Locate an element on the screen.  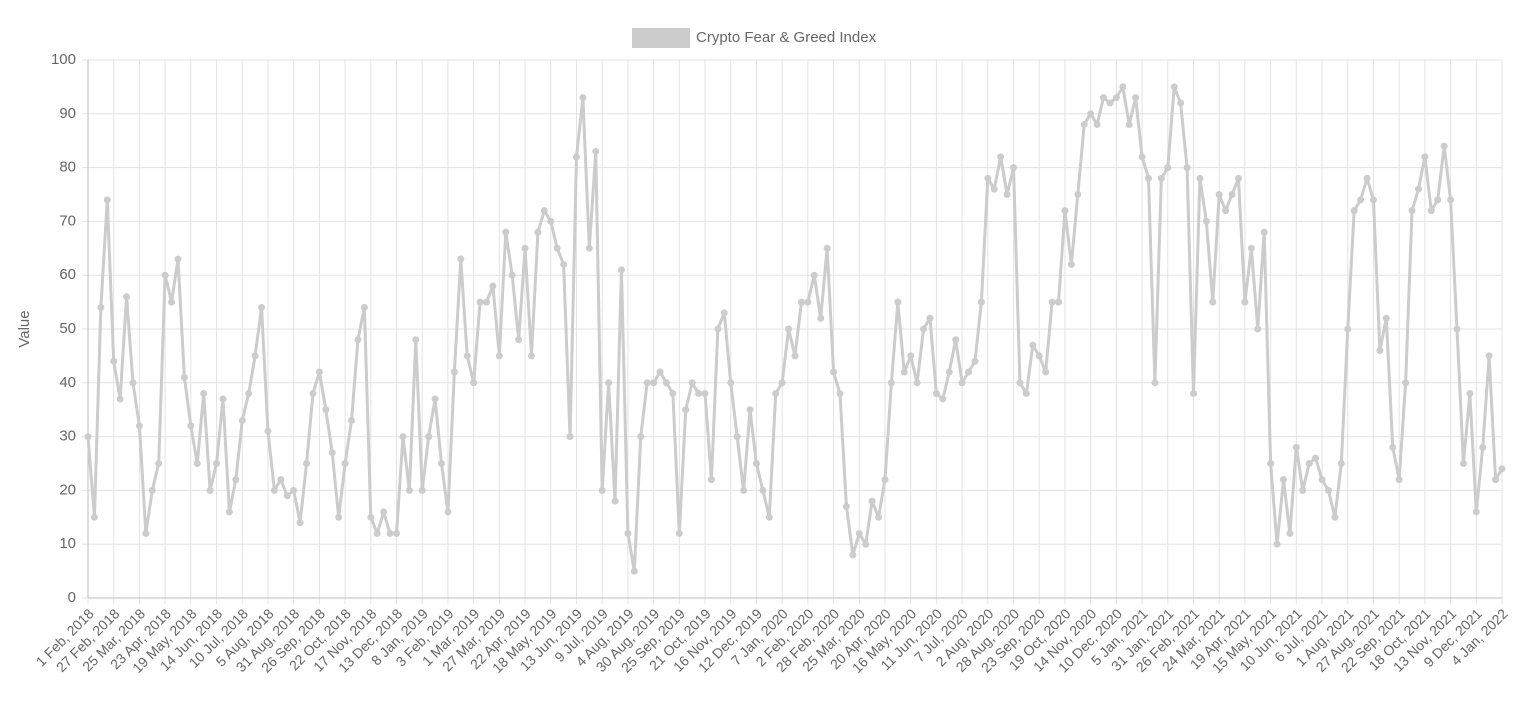
y-tick-label: 10 is located at coordinates (67, 543).